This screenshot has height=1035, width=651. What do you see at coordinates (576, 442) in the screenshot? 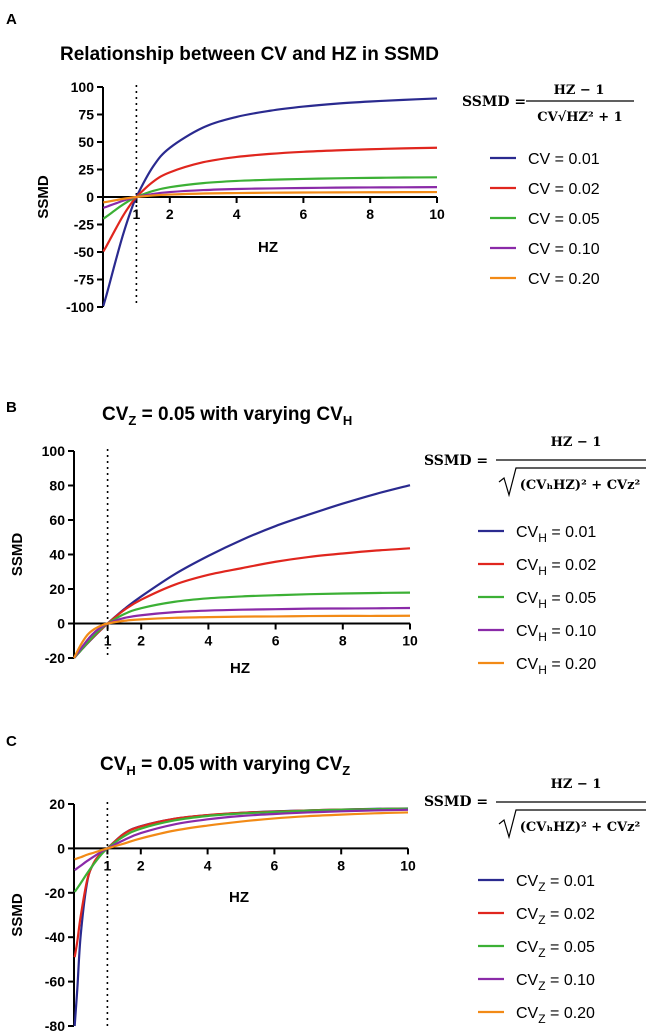
I see `formula-numerator-b: HZ − 1` at bounding box center [576, 442].